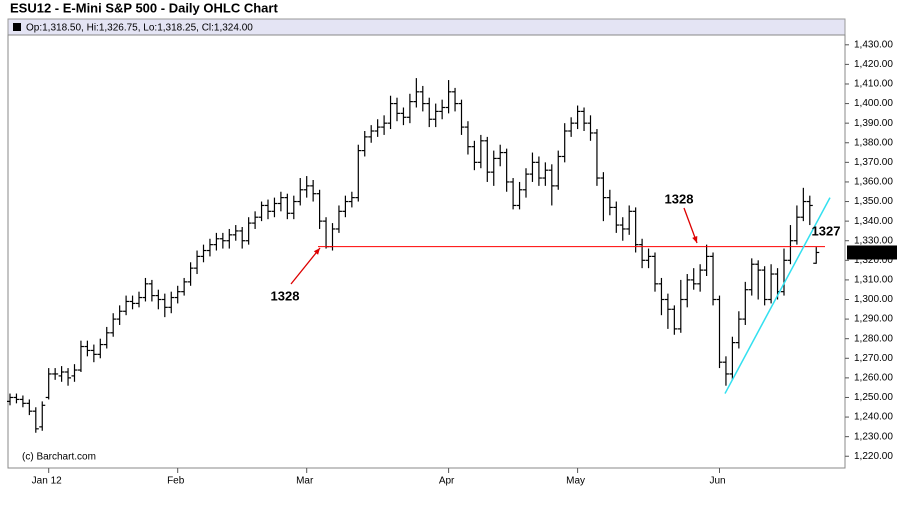 This screenshot has height=511, width=900. Describe the element at coordinates (873, 299) in the screenshot. I see `y-tick-label: 1,300.00` at that location.